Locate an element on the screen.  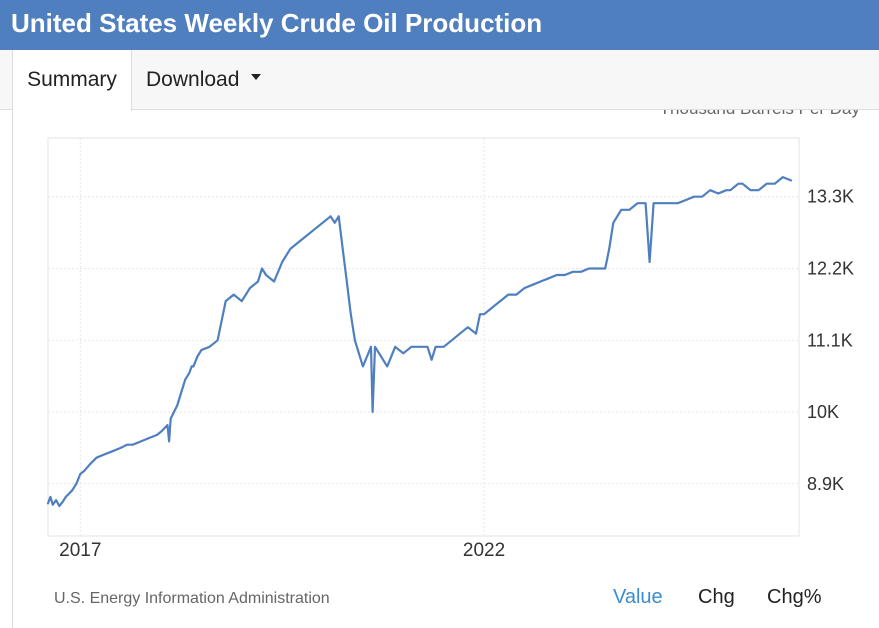
tab-summary-label: Summary is located at coordinates (72, 79).